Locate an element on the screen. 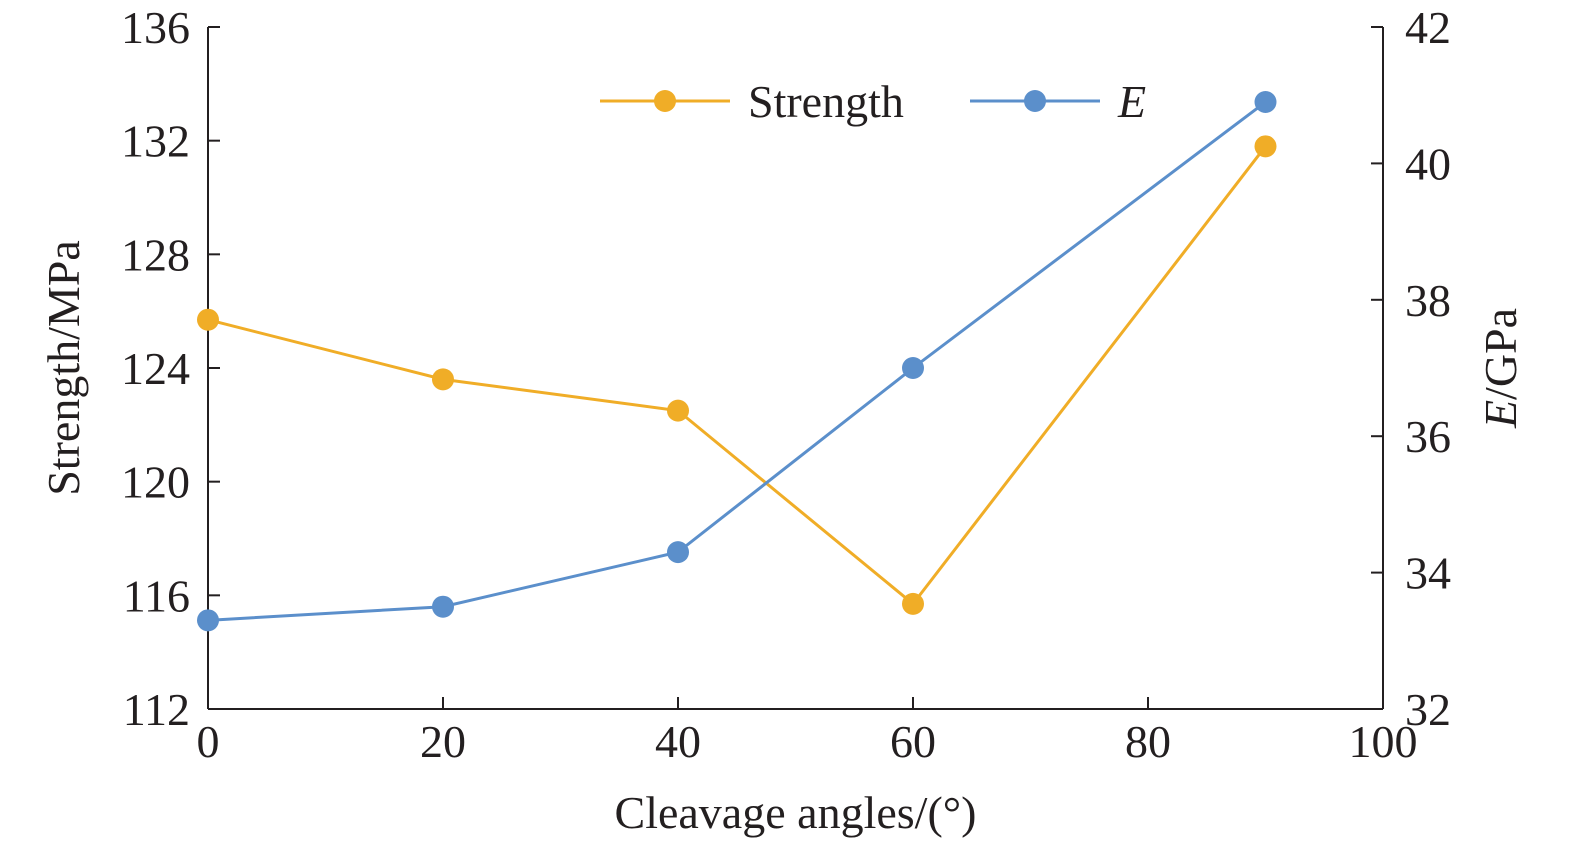 The image size is (1575, 849). y-left-tick-label: 124 is located at coordinates (155, 368).